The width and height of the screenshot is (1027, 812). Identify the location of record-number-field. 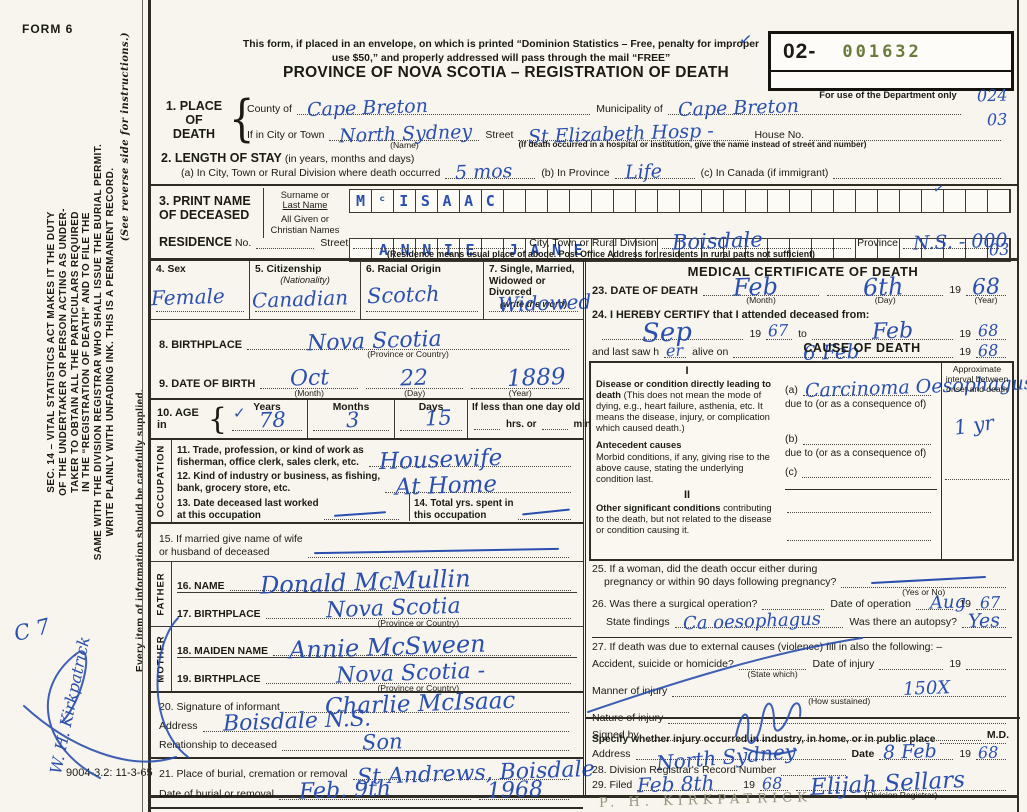
(813, 769).